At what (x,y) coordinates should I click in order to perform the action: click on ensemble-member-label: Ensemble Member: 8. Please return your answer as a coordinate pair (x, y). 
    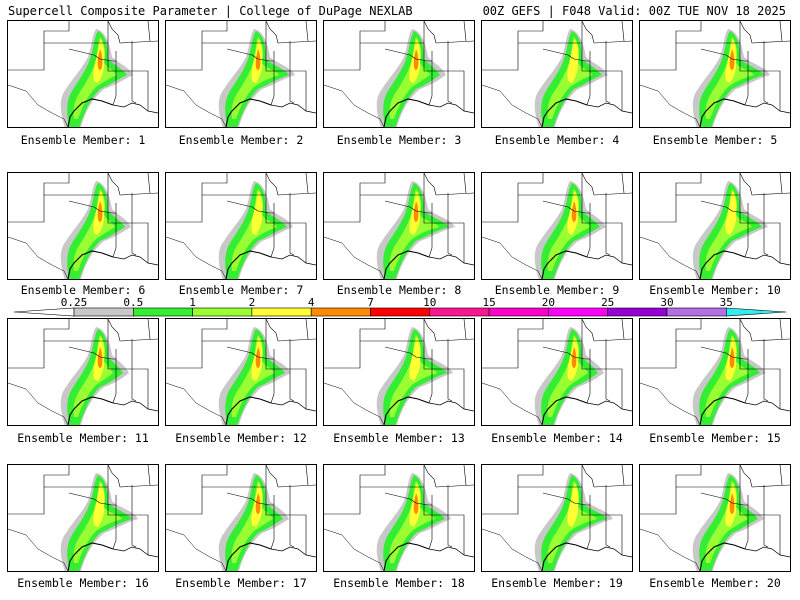
    Looking at the image, I should click on (399, 290).